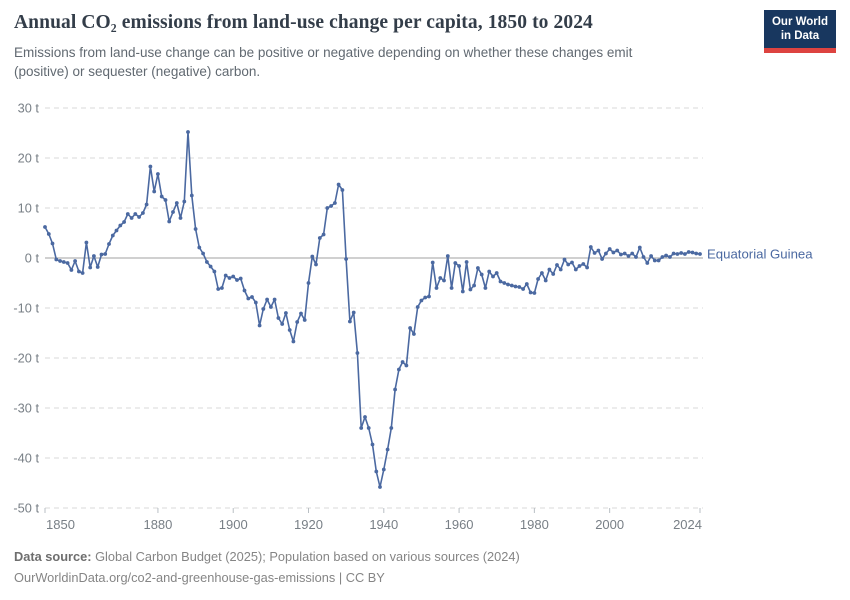 The height and width of the screenshot is (600, 850). What do you see at coordinates (29, 208) in the screenshot?
I see `y-tick-label: 10 t` at bounding box center [29, 208].